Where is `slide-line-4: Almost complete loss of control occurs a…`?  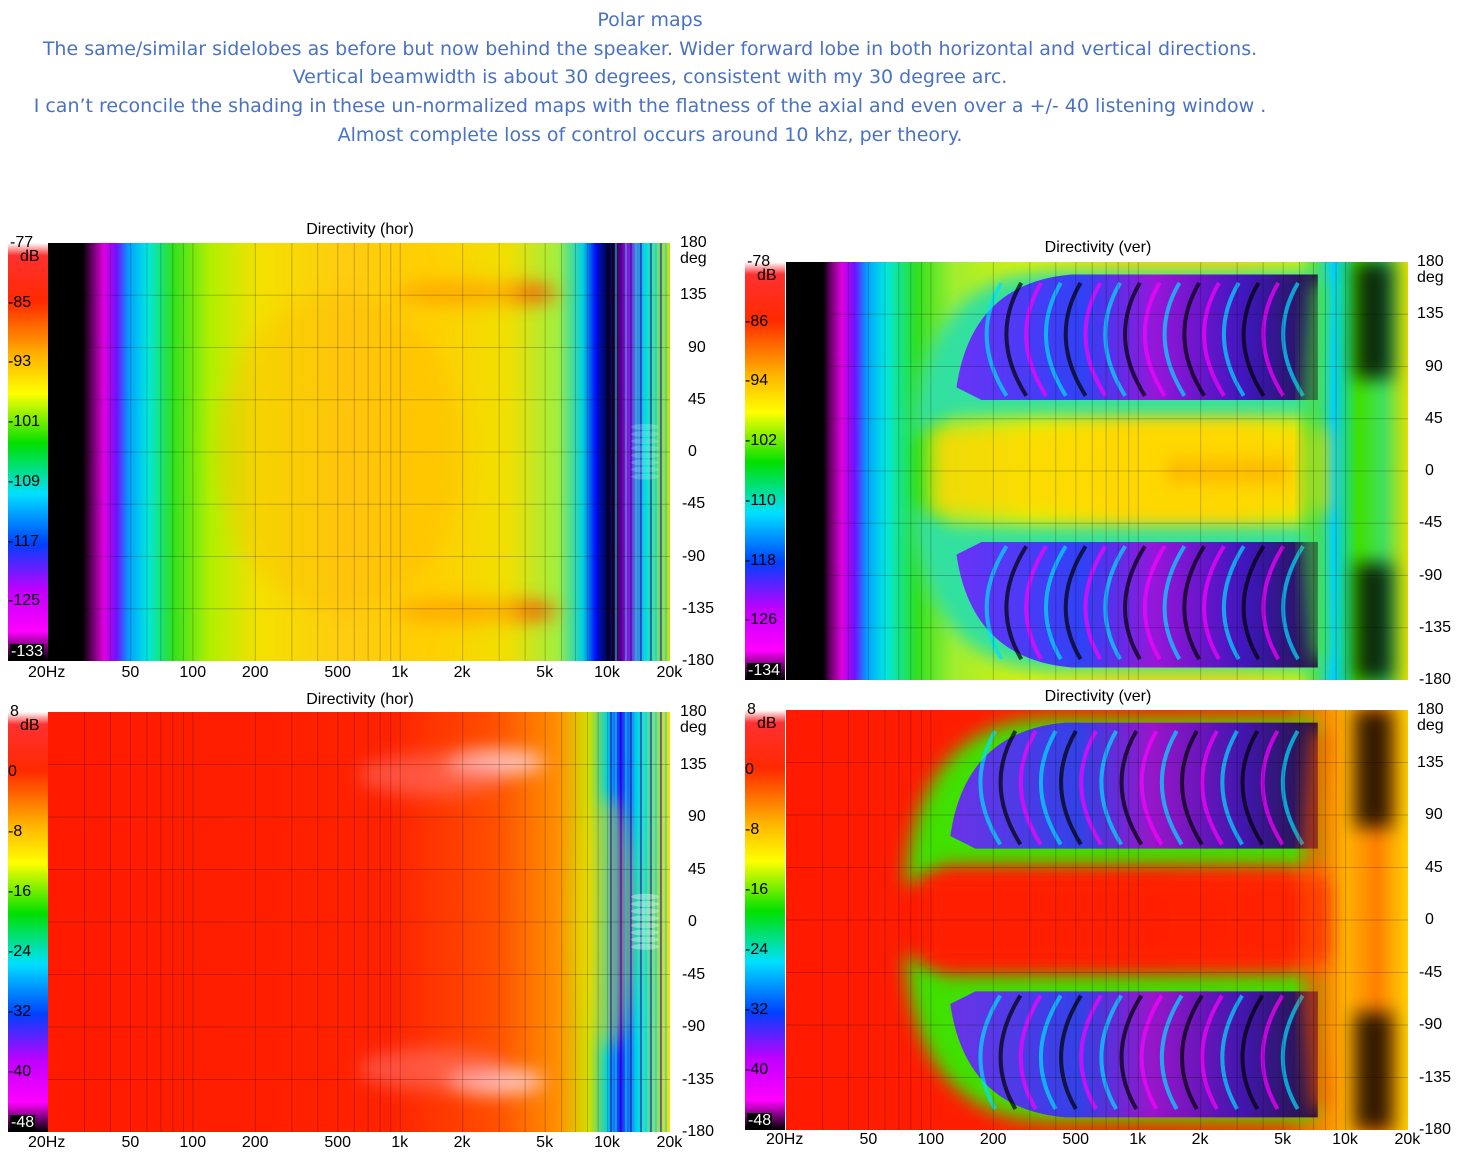 slide-line-4: Almost complete loss of control occurs a… is located at coordinates (650, 134).